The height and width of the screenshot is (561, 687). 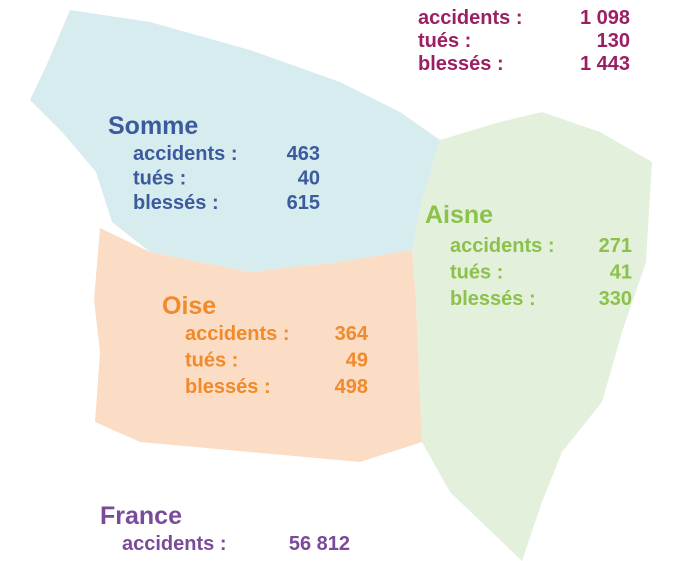 I want to click on stat-value: 271, so click(x=615, y=246).